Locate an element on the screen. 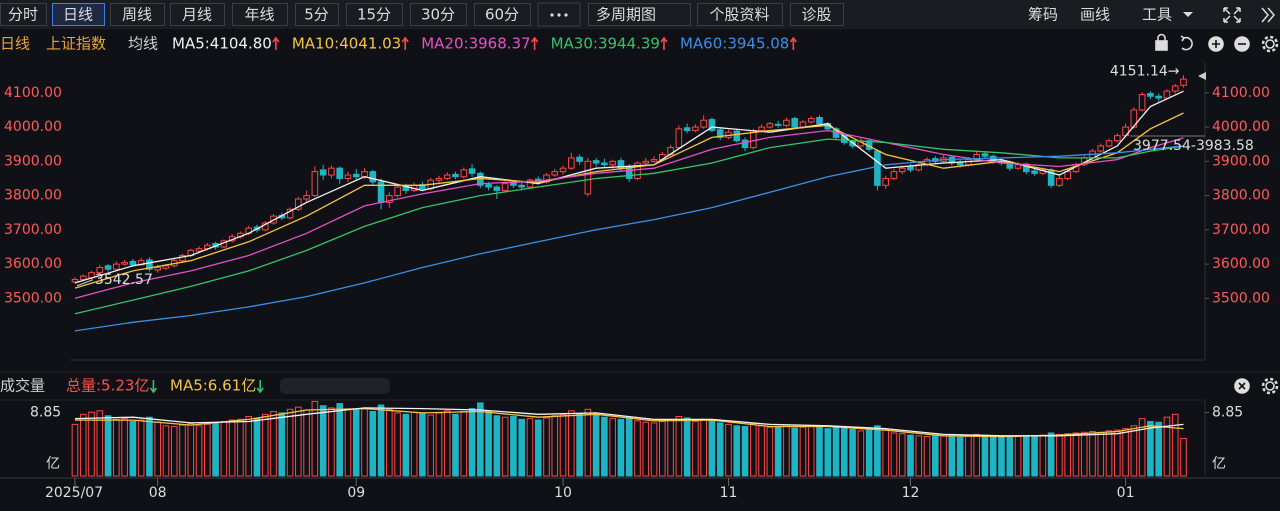 This screenshot has height=511, width=1280. period-button-label: 30分 is located at coordinates (438, 15).